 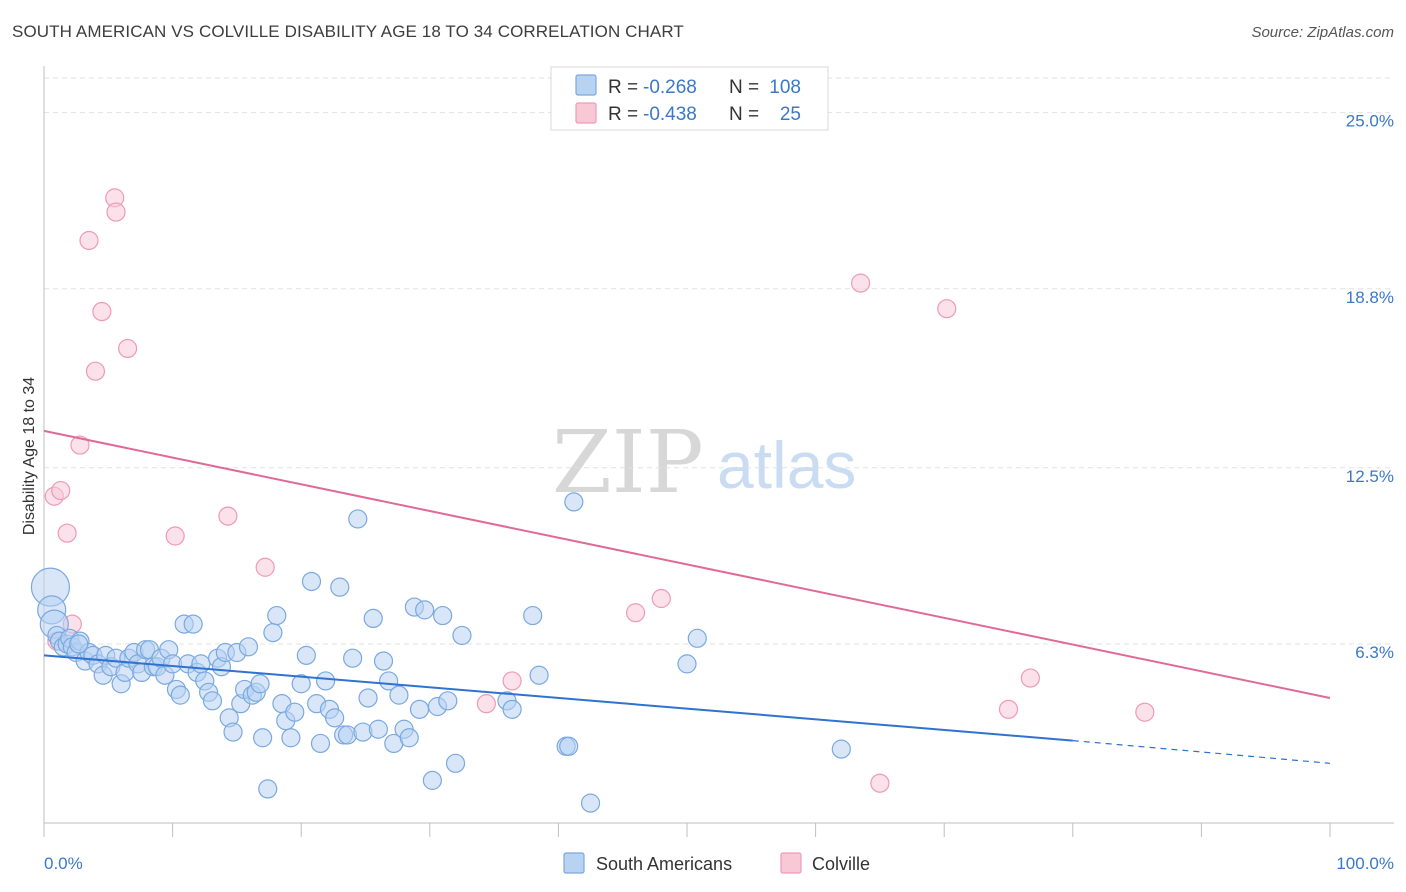 I want to click on legend-stats: R = -0.268 N = 108 R = -0.438 N = 25, so click(x=689, y=98).